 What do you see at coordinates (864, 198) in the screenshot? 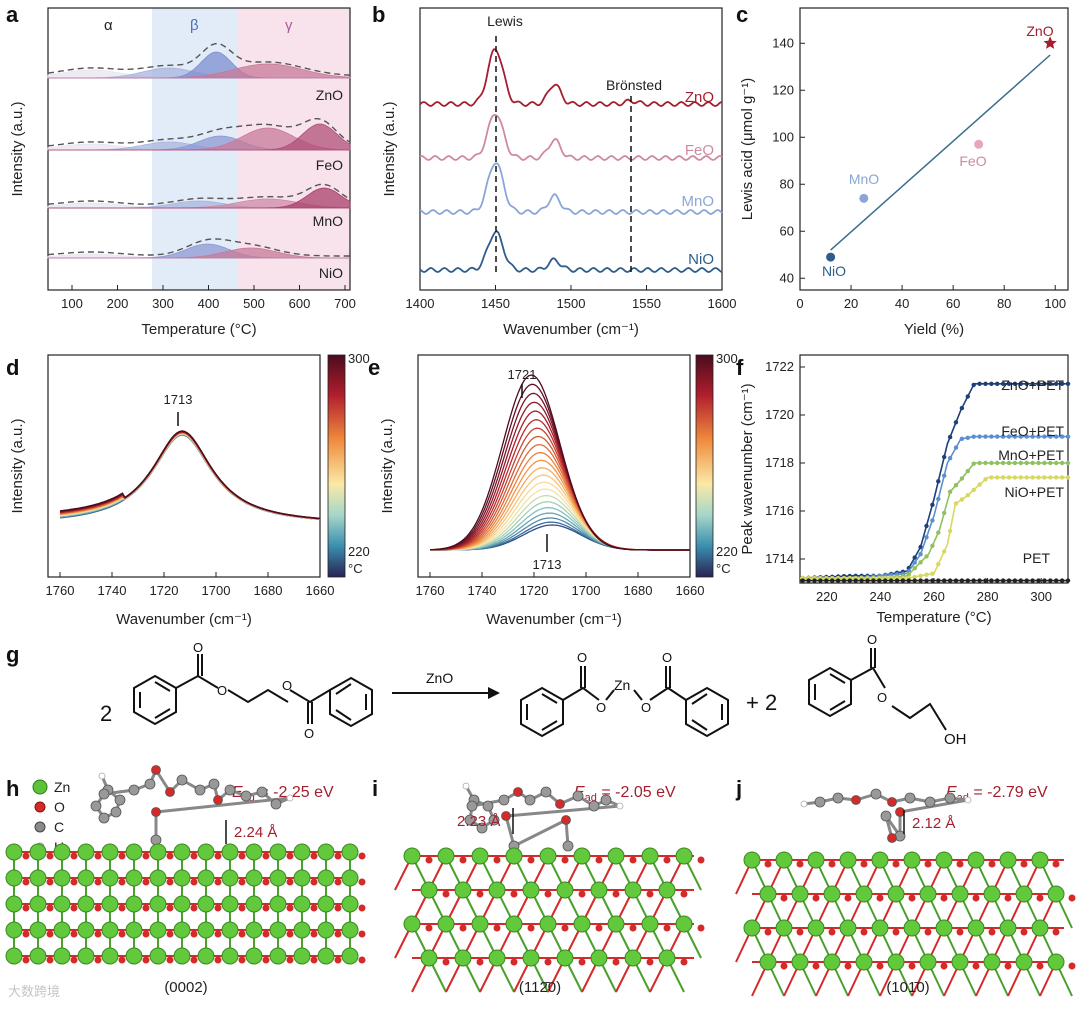
I see `c-point-MnO` at bounding box center [864, 198].